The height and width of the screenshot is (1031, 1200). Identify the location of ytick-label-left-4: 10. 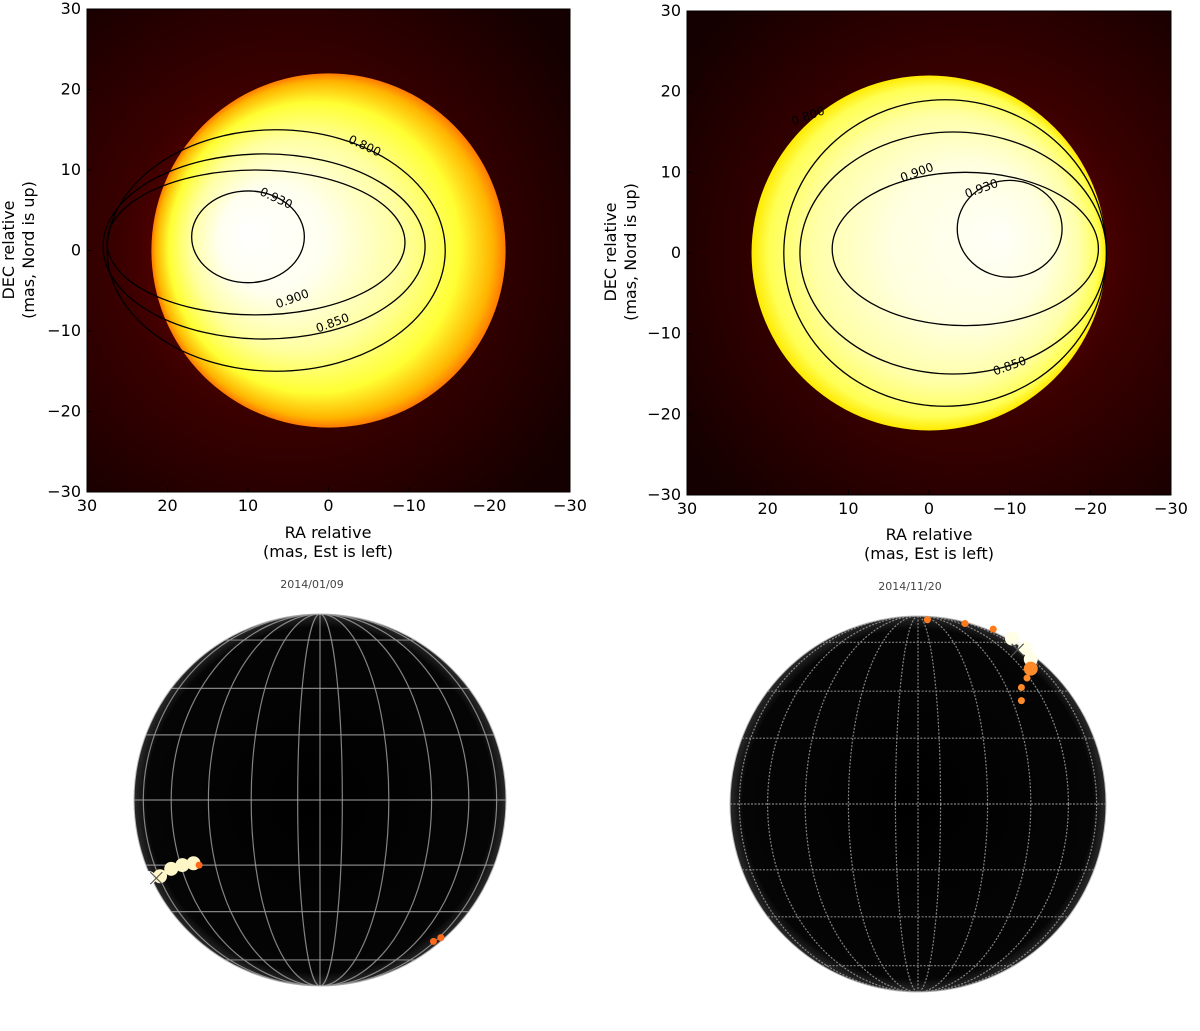
(71, 169).